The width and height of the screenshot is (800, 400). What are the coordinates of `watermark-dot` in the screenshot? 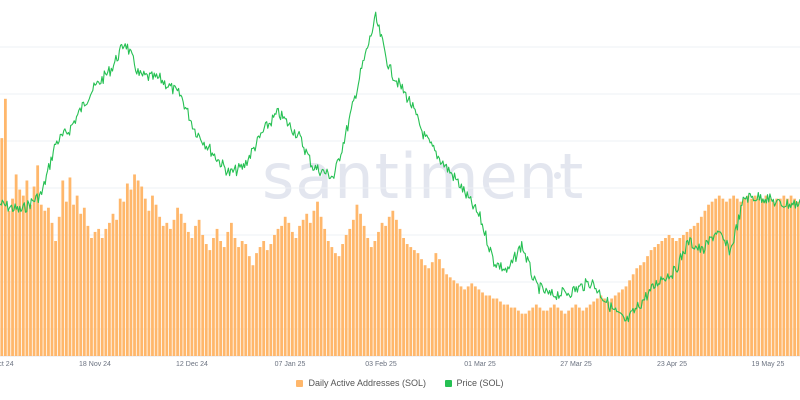 It's located at (557, 175).